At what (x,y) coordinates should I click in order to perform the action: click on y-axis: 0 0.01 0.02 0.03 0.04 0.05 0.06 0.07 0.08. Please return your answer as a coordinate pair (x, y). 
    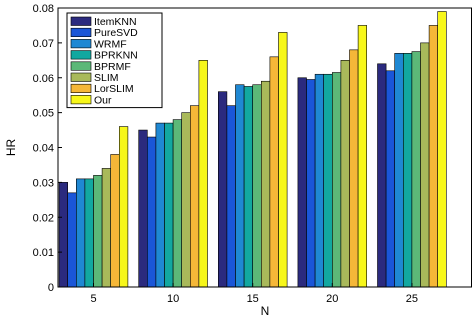
    Looking at the image, I should click on (47, 148).